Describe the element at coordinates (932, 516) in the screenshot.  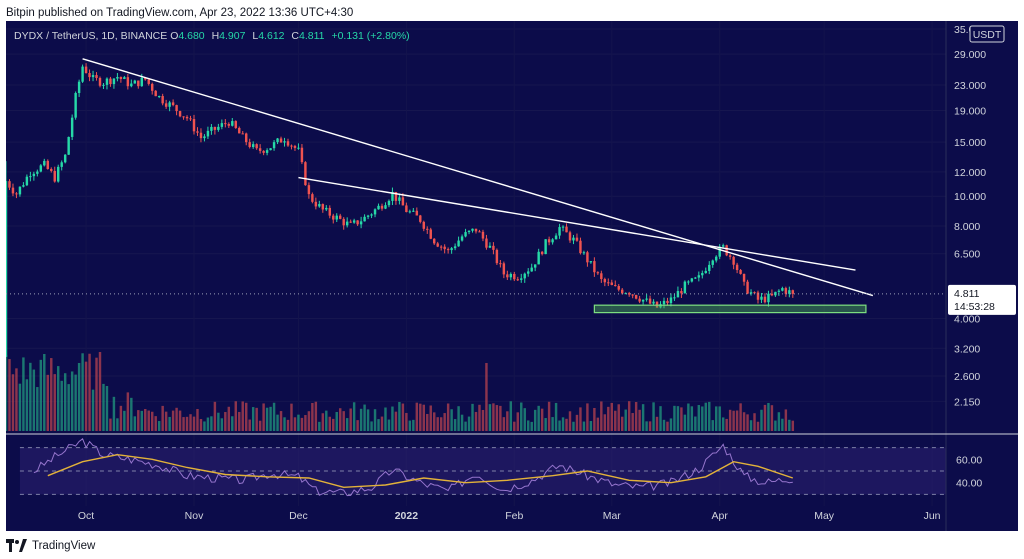
I see `x-tick-label: Jun` at that location.